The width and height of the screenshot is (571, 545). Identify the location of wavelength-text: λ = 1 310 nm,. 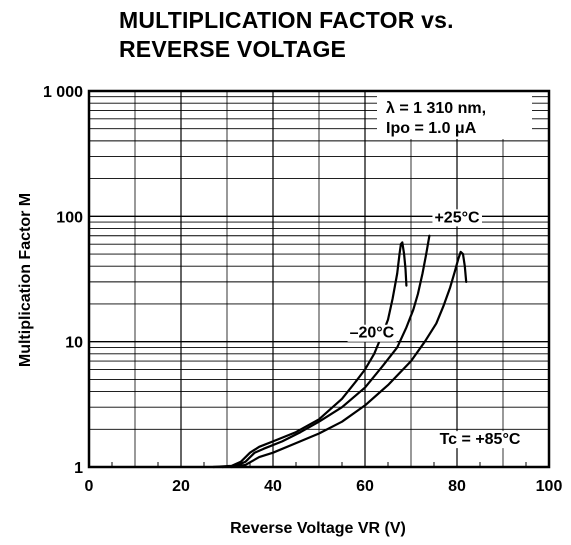
(436, 108).